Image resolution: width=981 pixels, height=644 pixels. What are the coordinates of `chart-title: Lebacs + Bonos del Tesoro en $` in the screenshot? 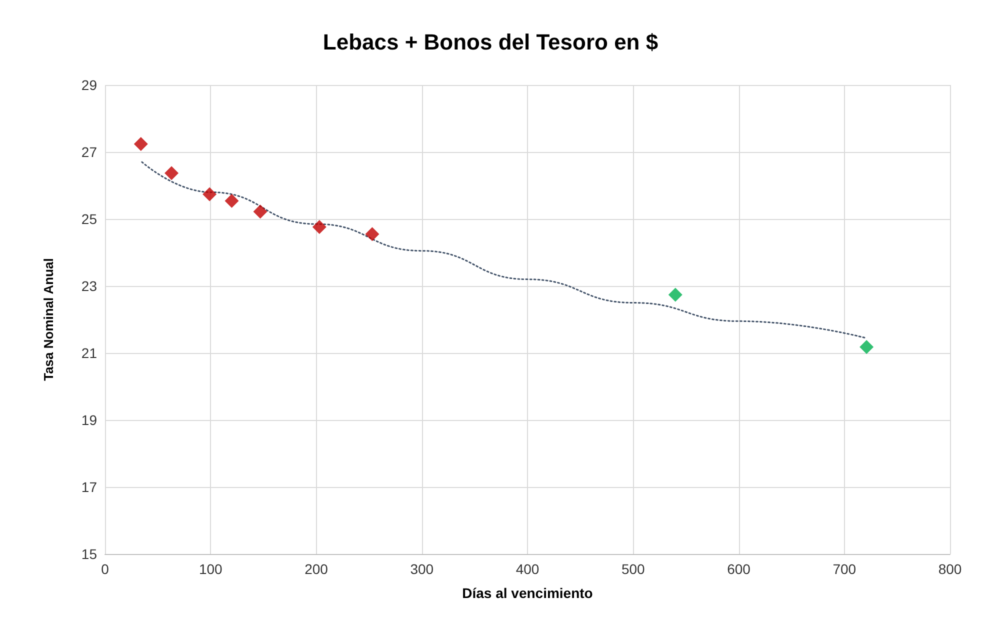 It's located at (490, 42).